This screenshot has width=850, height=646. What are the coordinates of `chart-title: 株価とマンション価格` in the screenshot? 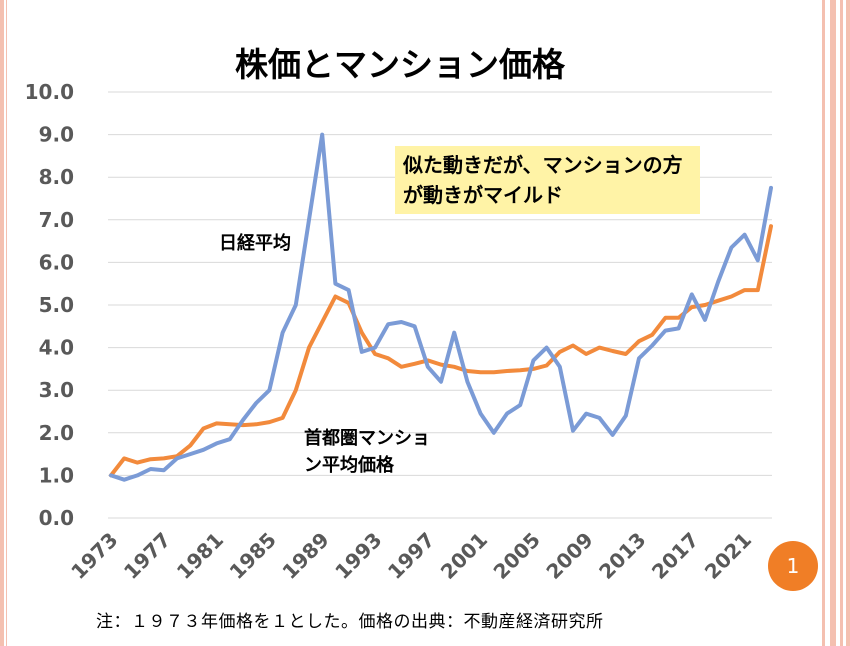 It's located at (400, 64).